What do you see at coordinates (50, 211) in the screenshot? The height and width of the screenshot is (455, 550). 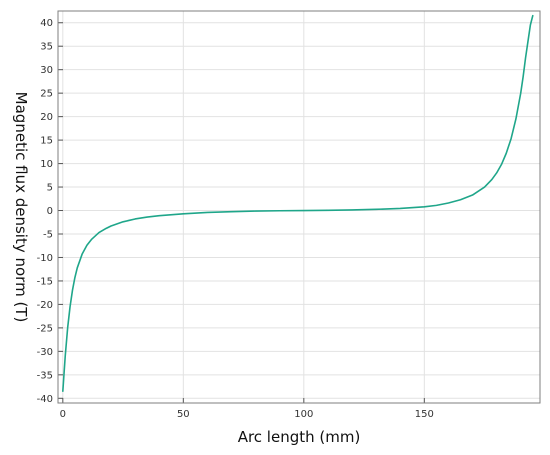 I see `y-tick-label: 0` at bounding box center [50, 211].